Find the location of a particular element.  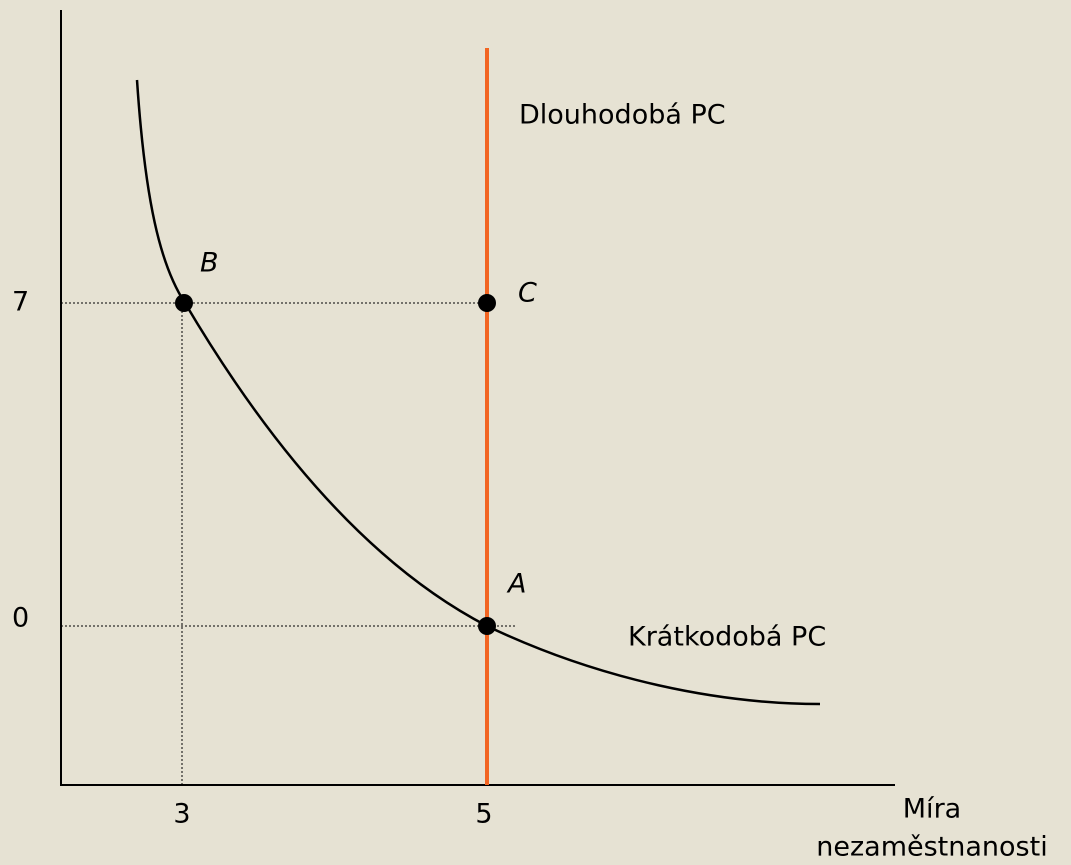

x-tick-label: 3 is located at coordinates (181, 814).